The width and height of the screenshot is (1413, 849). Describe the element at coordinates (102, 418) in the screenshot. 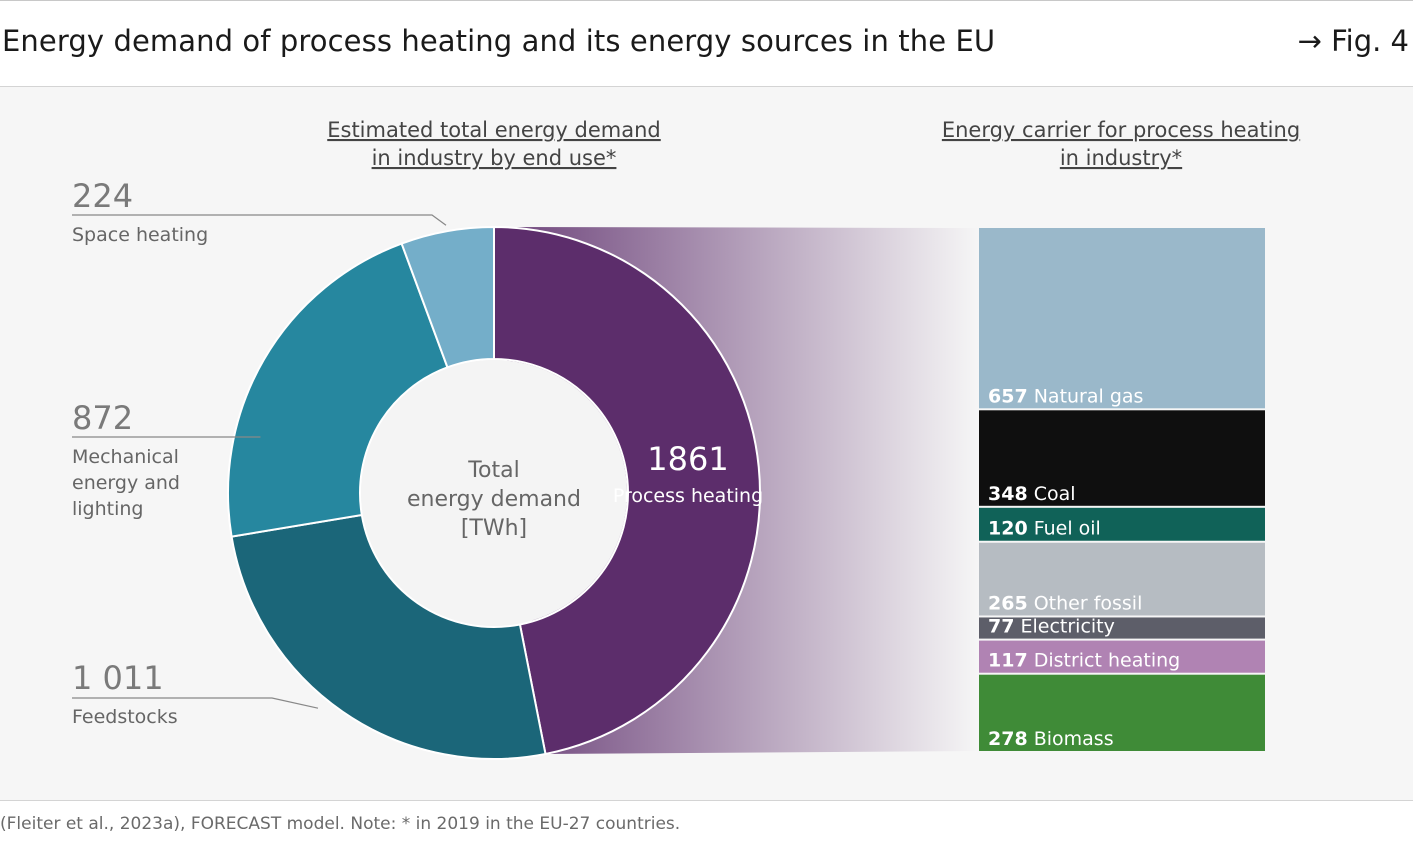

I see `mechanical-value: 872` at that location.